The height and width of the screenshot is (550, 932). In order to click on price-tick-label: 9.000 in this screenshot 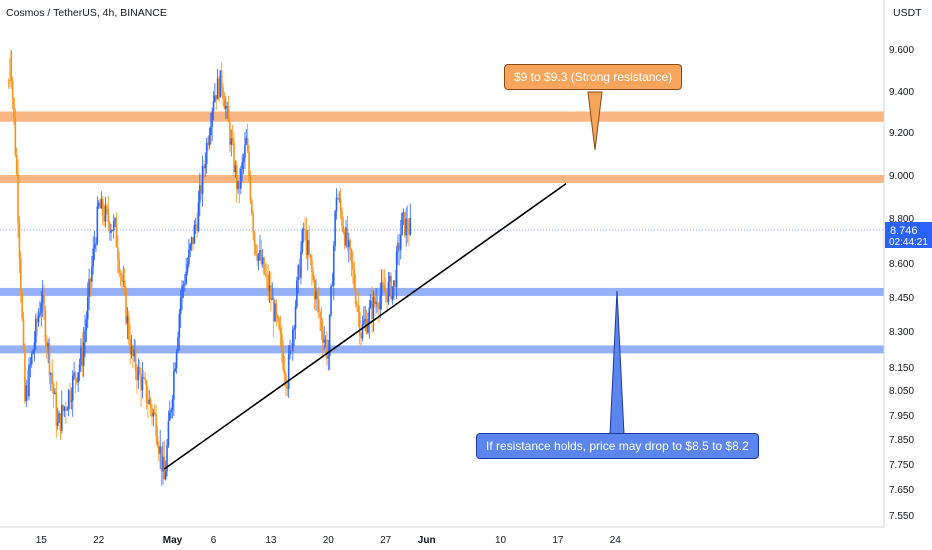, I will do `click(901, 176)`.